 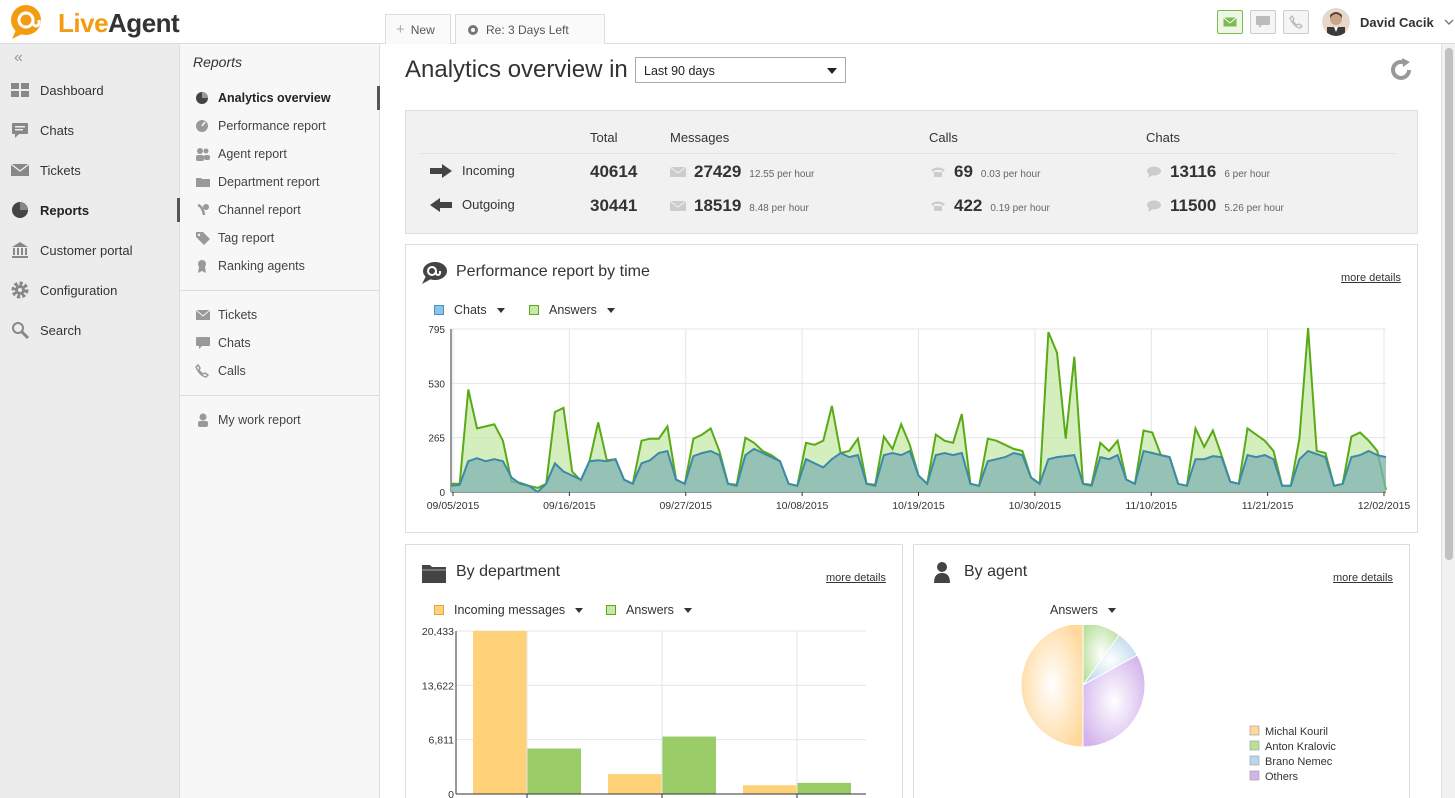 What do you see at coordinates (1371, 278) in the screenshot?
I see `performance-more-details-link: more details` at bounding box center [1371, 278].